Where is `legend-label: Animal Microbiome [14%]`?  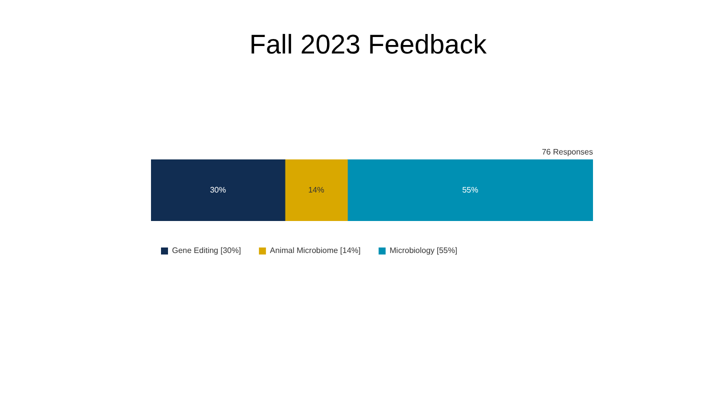
legend-label: Animal Microbiome [14%] is located at coordinates (315, 251).